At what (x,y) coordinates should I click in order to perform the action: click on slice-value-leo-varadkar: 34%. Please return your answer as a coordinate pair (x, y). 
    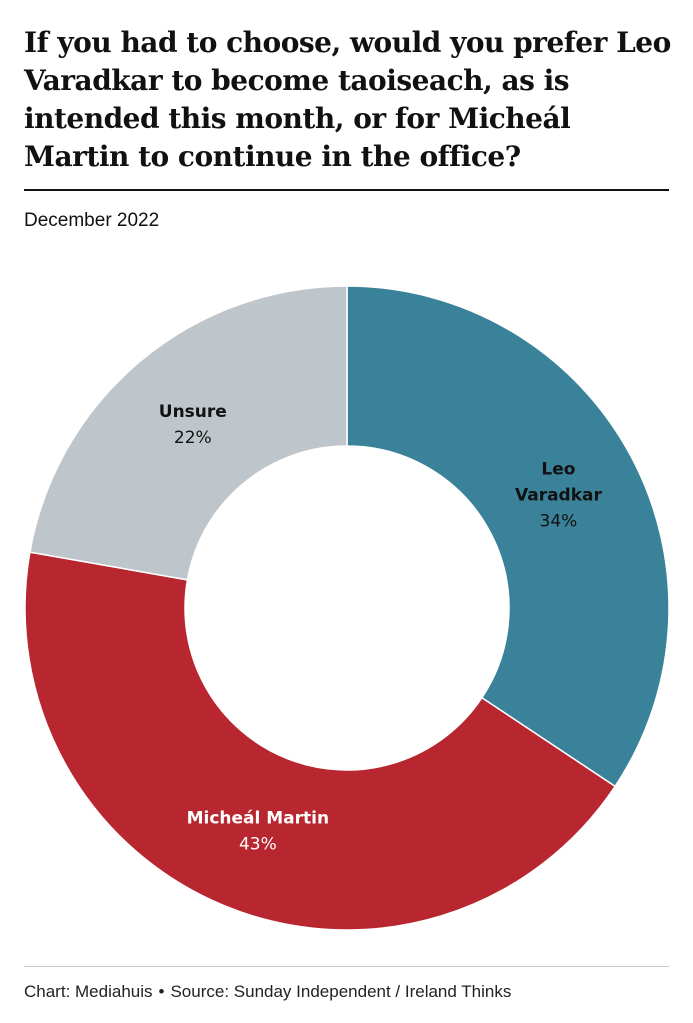
    Looking at the image, I should click on (559, 522).